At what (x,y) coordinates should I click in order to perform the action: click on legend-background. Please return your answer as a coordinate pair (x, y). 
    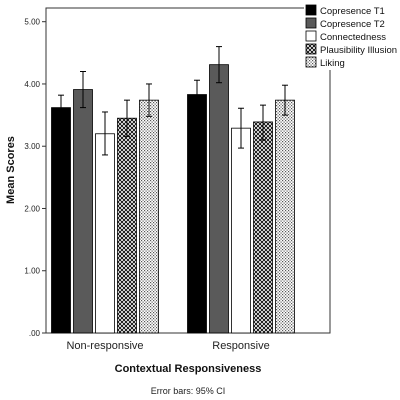
    Looking at the image, I should click on (351, 36).